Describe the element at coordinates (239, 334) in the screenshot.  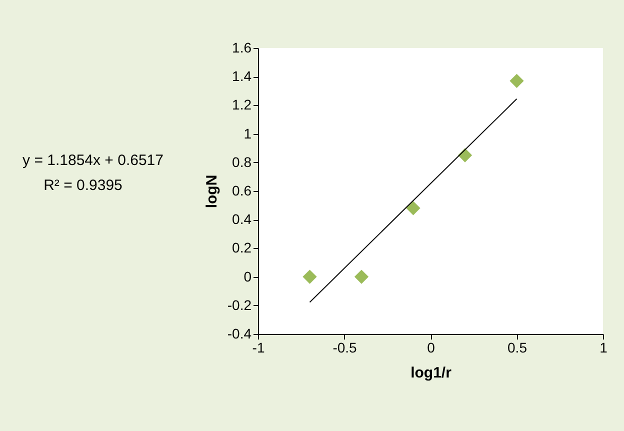
I see `y-tick-label: -0.4` at that location.